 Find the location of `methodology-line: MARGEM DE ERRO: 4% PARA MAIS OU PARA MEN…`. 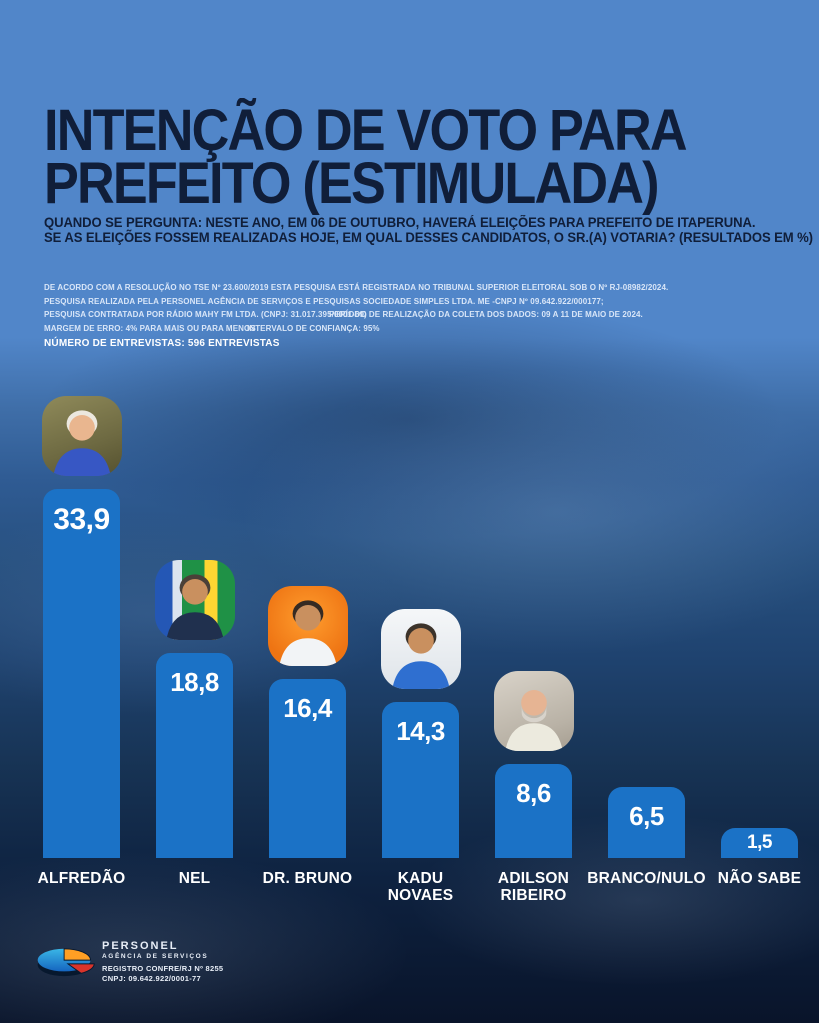

methodology-line: MARGEM DE ERRO: 4% PARA MAIS OU PARA MEN… is located at coordinates (356, 329).